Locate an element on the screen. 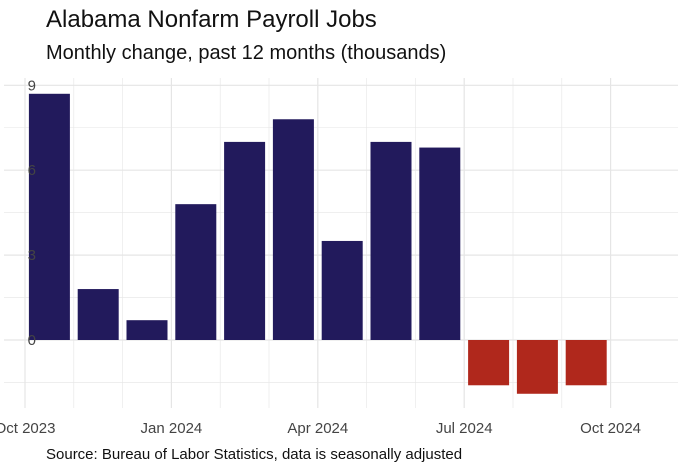 This screenshot has width=681, height=469. y-tick-label: 0 is located at coordinates (32, 340).